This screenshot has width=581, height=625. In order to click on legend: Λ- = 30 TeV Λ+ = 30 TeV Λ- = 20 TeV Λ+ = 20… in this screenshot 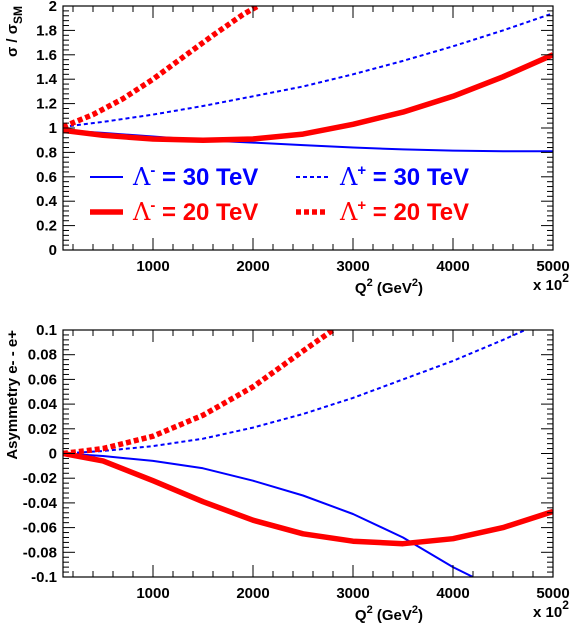, I will do `click(279, 194)`.